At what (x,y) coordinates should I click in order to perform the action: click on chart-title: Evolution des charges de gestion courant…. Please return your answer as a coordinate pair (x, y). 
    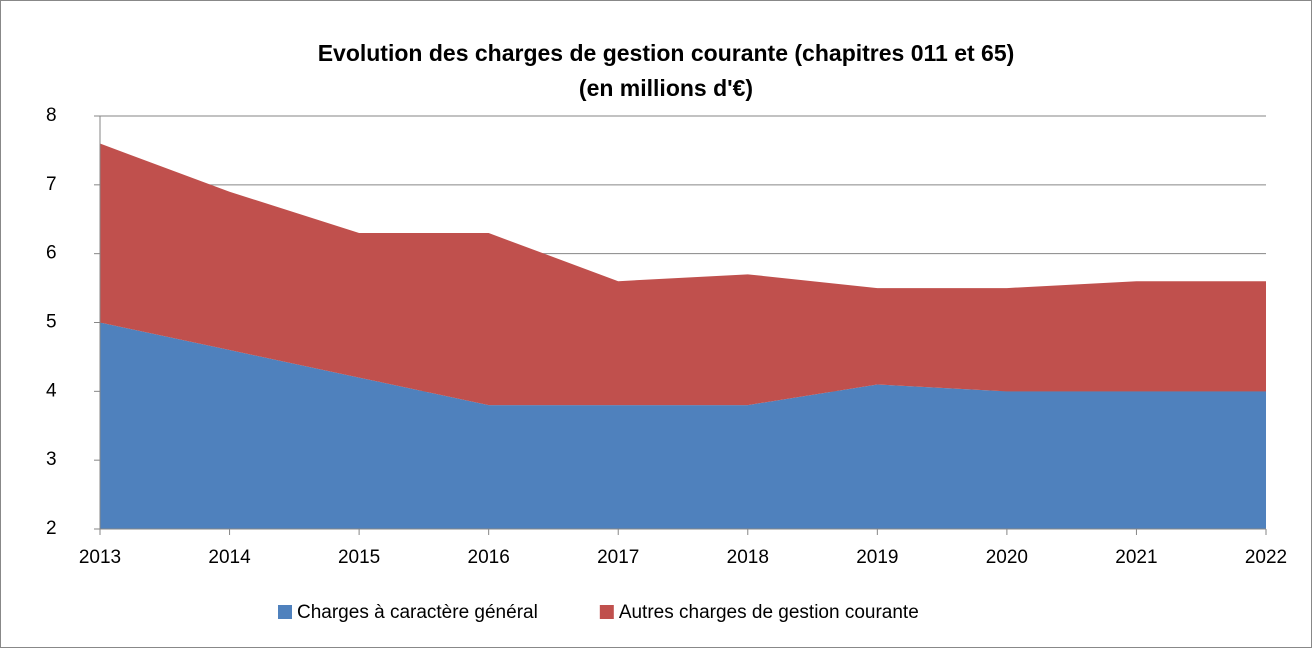
    Looking at the image, I should click on (666, 53).